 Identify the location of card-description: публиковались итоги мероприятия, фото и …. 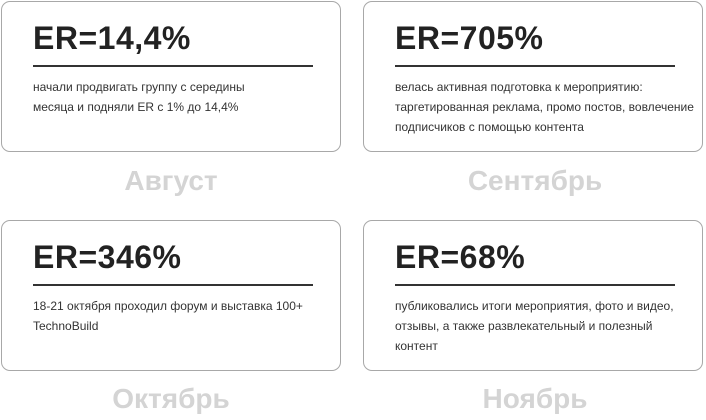
(534, 326).